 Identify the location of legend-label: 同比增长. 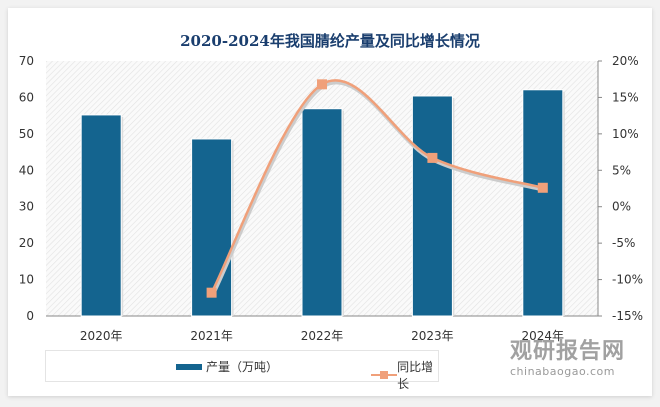
(415, 375).